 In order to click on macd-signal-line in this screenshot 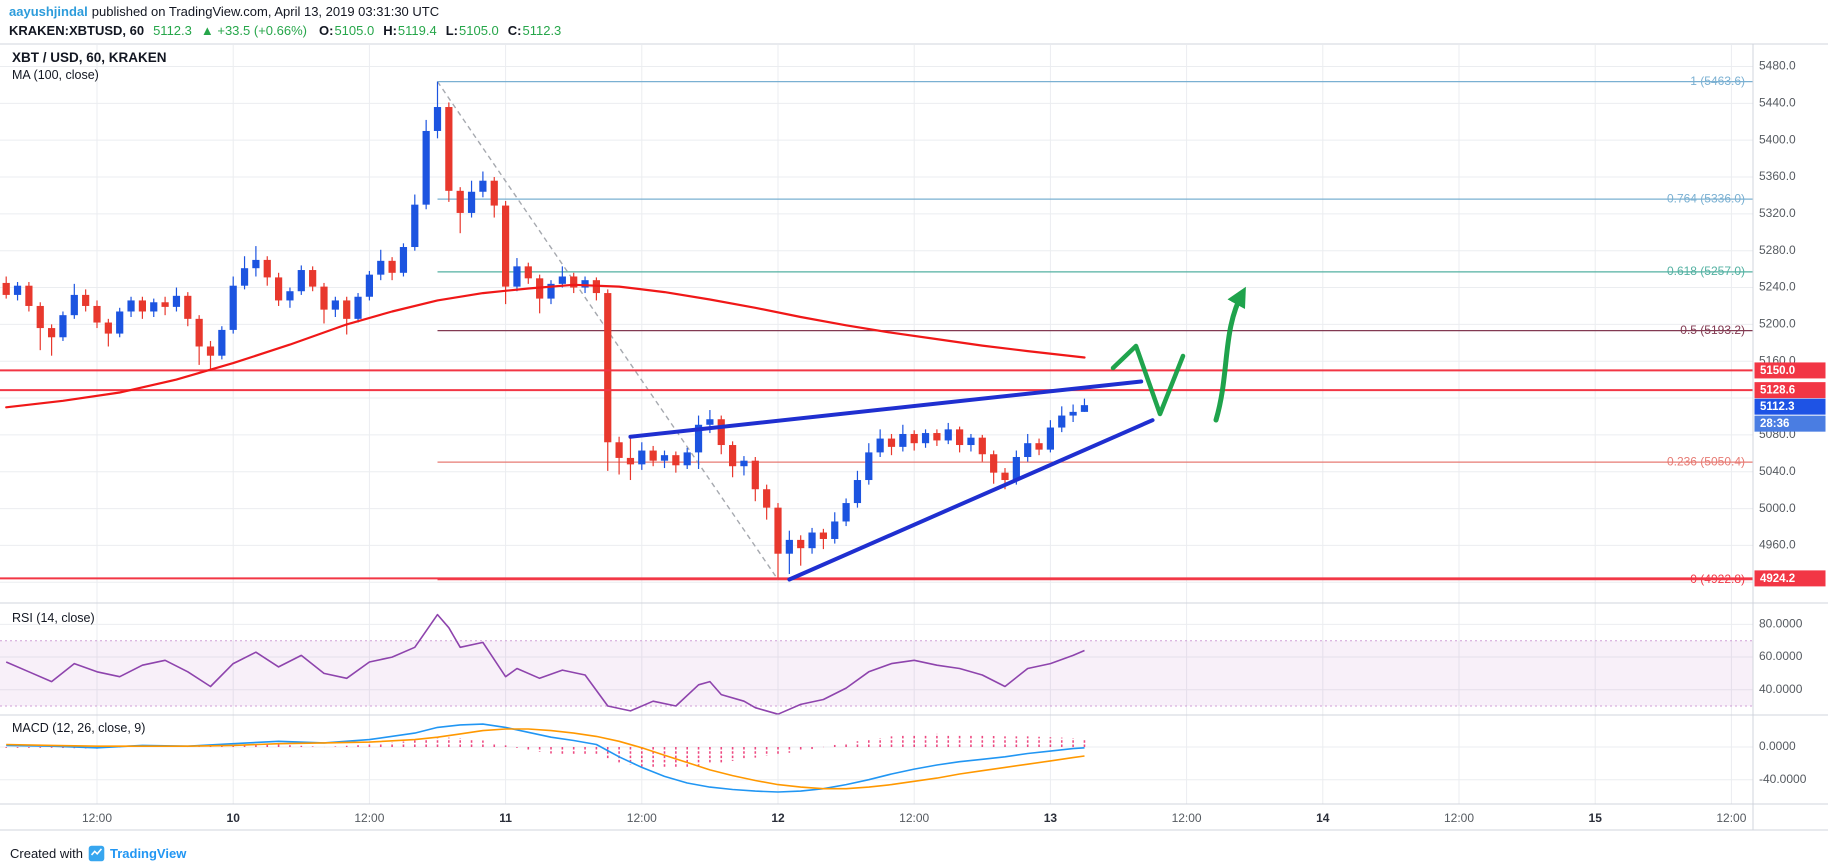, I will do `click(545, 759)`.